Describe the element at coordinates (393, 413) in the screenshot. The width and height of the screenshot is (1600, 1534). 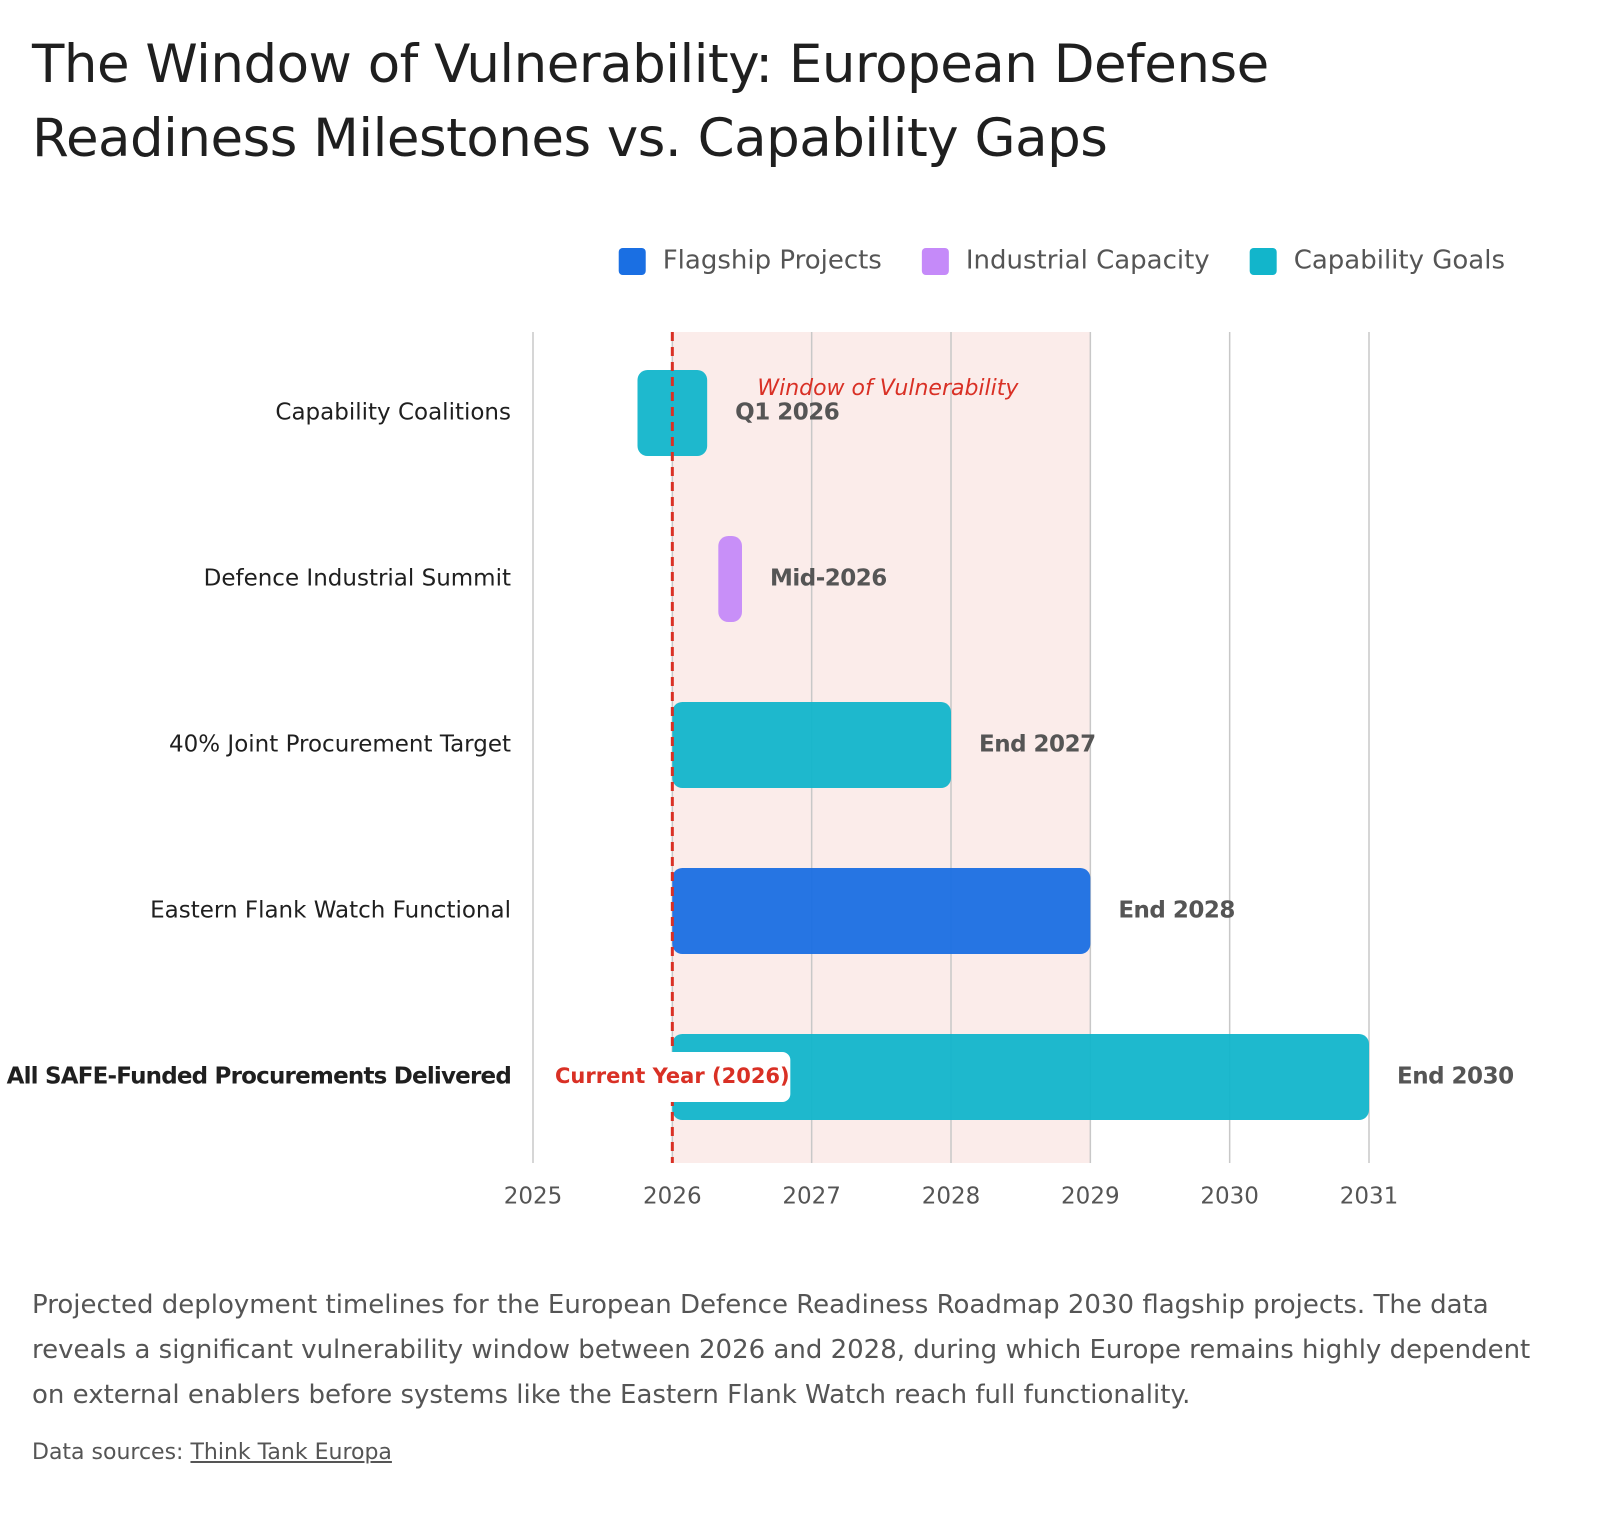
I see `category-label: Capability Coalitions` at that location.